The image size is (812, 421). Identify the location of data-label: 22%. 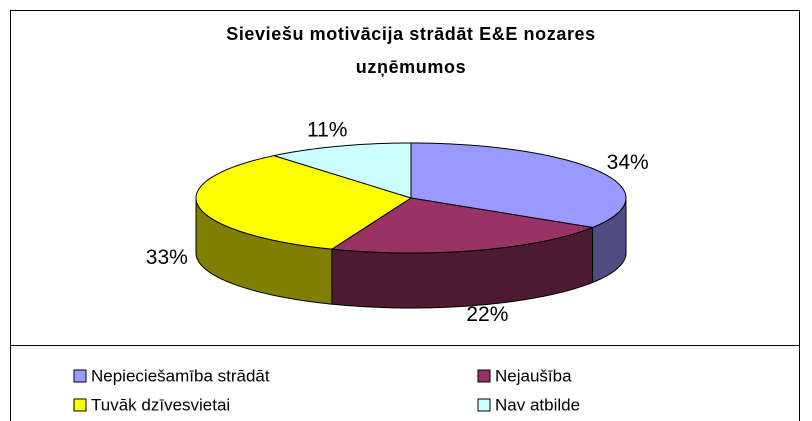
(487, 314).